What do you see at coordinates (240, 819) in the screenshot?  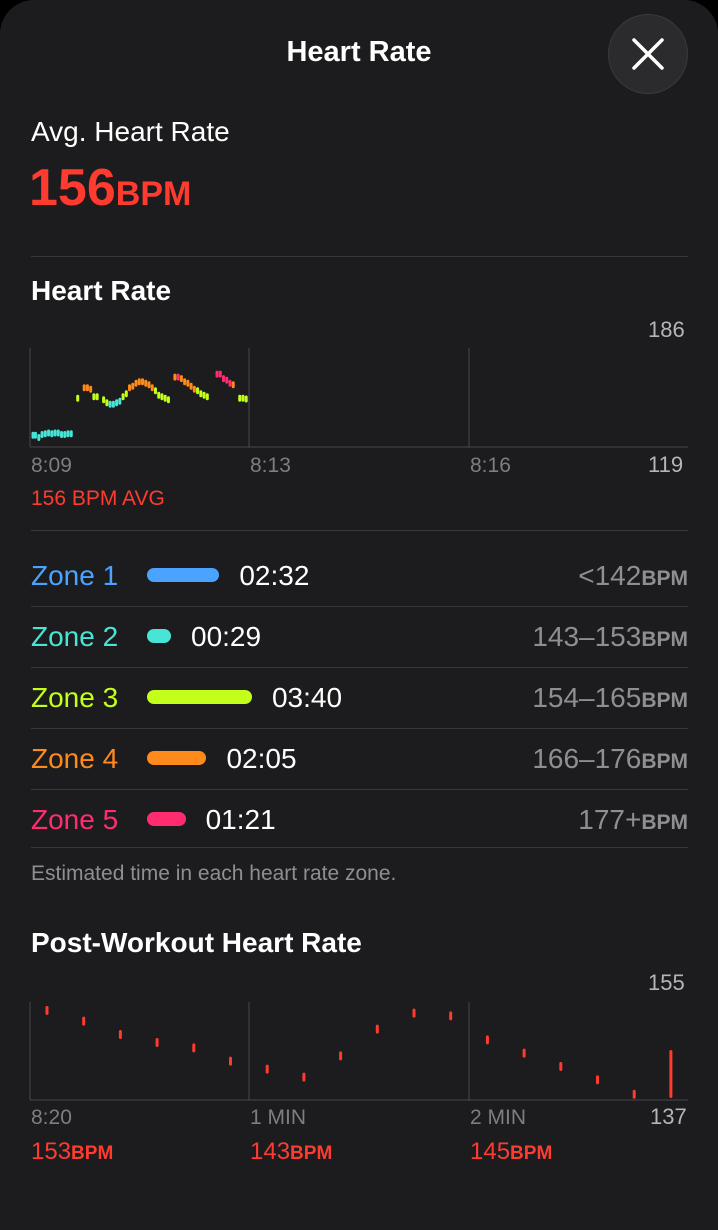 I see `zone-time: 01:21` at bounding box center [240, 819].